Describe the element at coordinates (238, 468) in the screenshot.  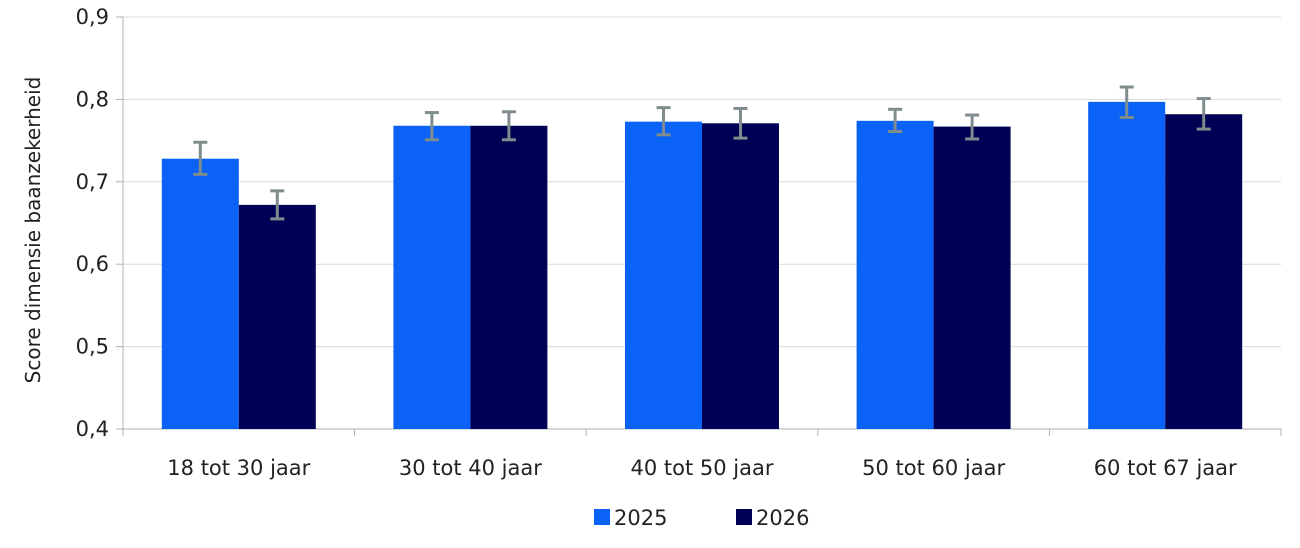
I see `x-tick-label: 18 tot 30 jaar` at that location.